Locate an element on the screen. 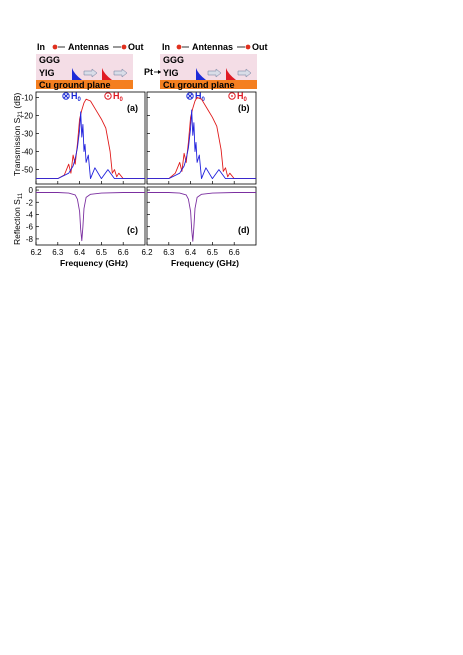  panel-b-frame is located at coordinates (201, 138).